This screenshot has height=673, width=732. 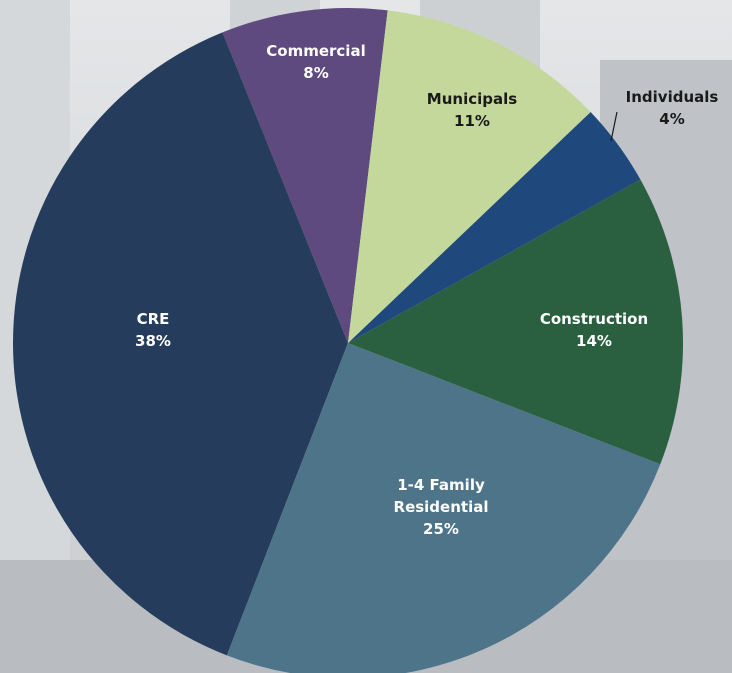 I want to click on value-label: 14%, so click(x=594, y=341).